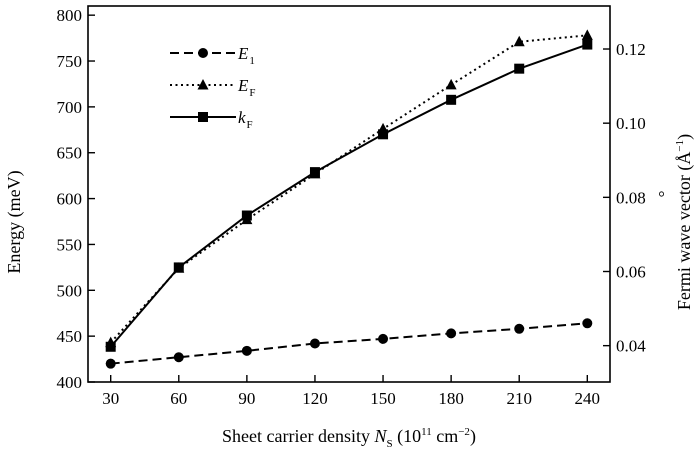 This screenshot has width=700, height=450. Describe the element at coordinates (14, 221) in the screenshot. I see `y-axis-left-title: Energy (meV)` at that location.